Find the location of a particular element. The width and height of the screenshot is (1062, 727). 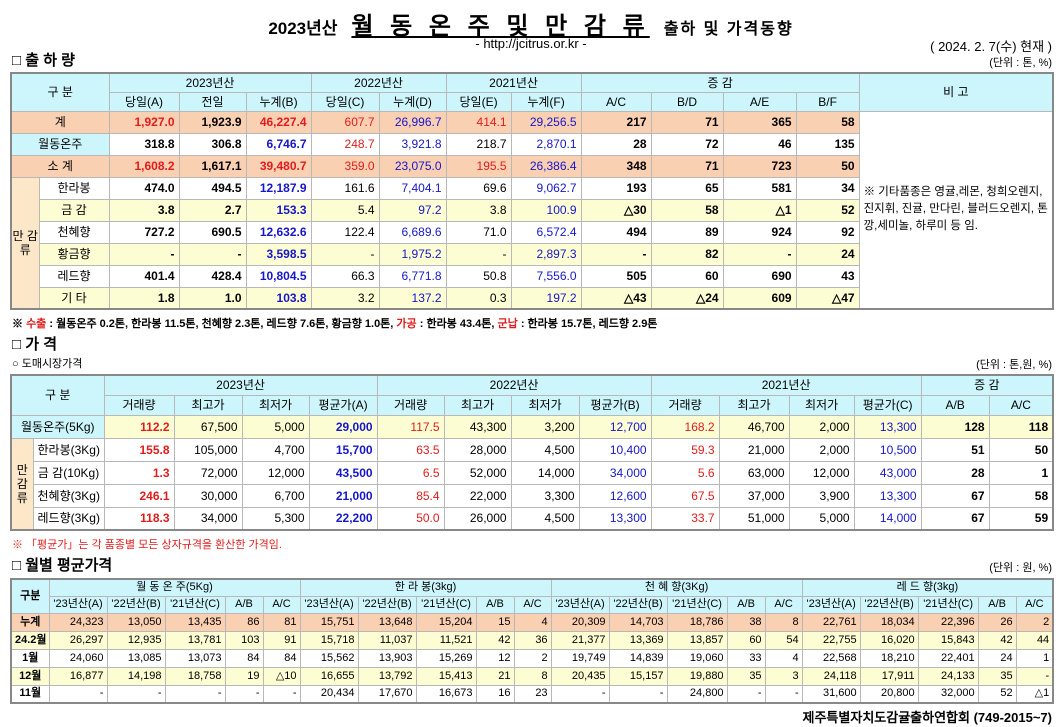

value-cell: 50.0 is located at coordinates (410, 518).